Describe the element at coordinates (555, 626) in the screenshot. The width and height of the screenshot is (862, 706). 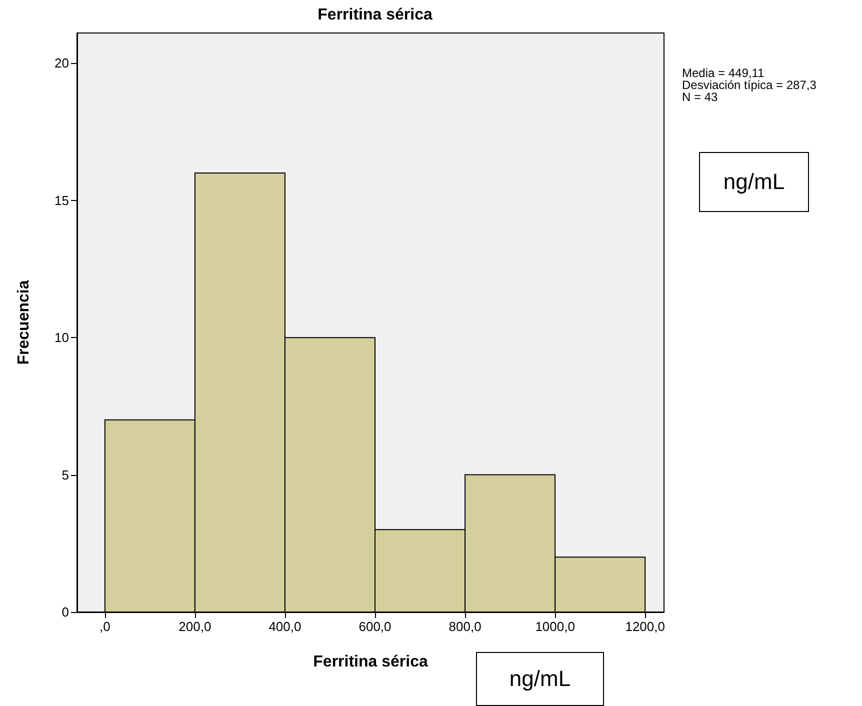
I see `x-tick-label: 1000,0` at that location.